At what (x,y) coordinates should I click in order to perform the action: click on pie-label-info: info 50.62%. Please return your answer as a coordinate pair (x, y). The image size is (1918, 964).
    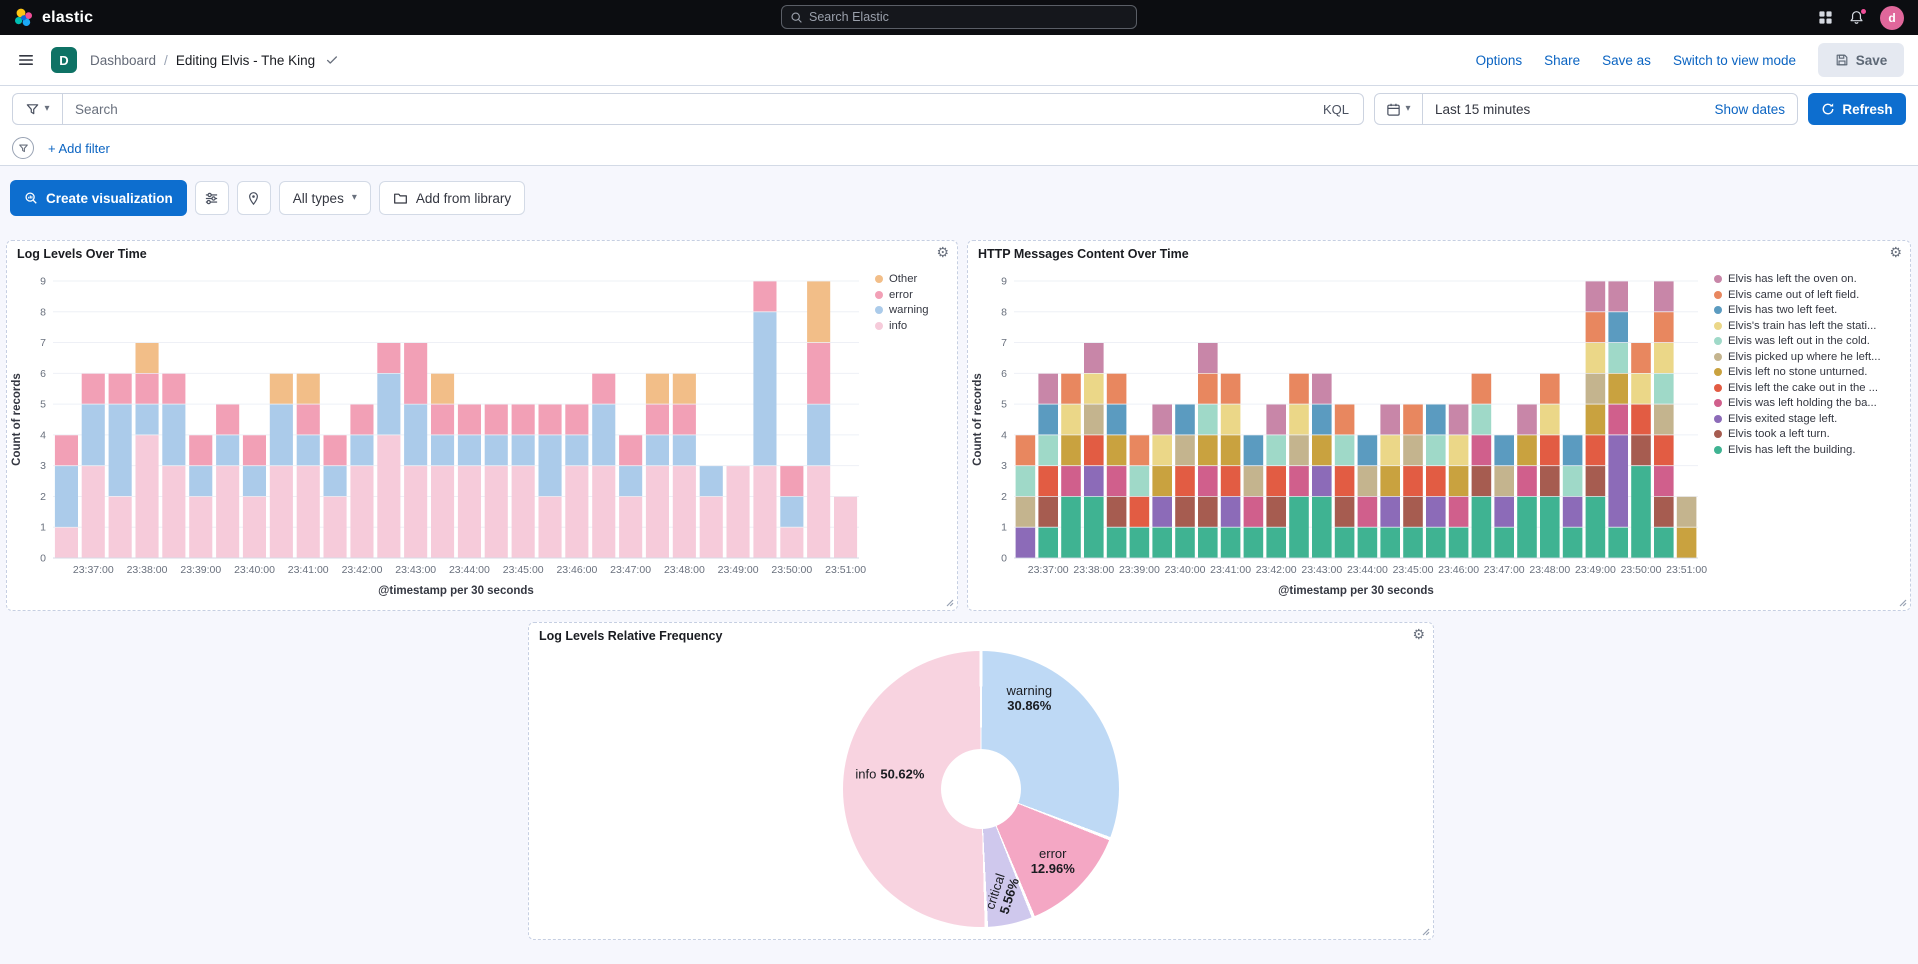
    Looking at the image, I should click on (890, 774).